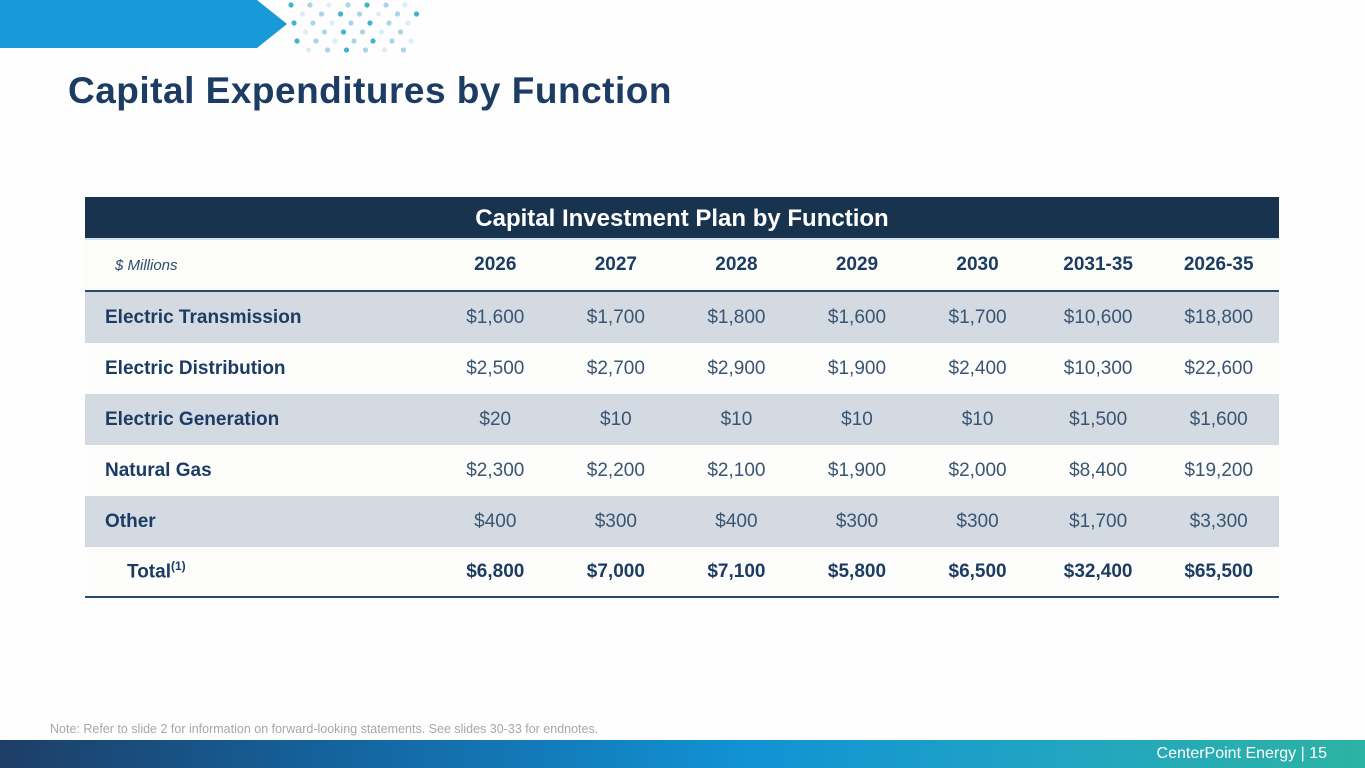  Describe the element at coordinates (615, 368) in the screenshot. I see `value-cell: $2,700` at that location.